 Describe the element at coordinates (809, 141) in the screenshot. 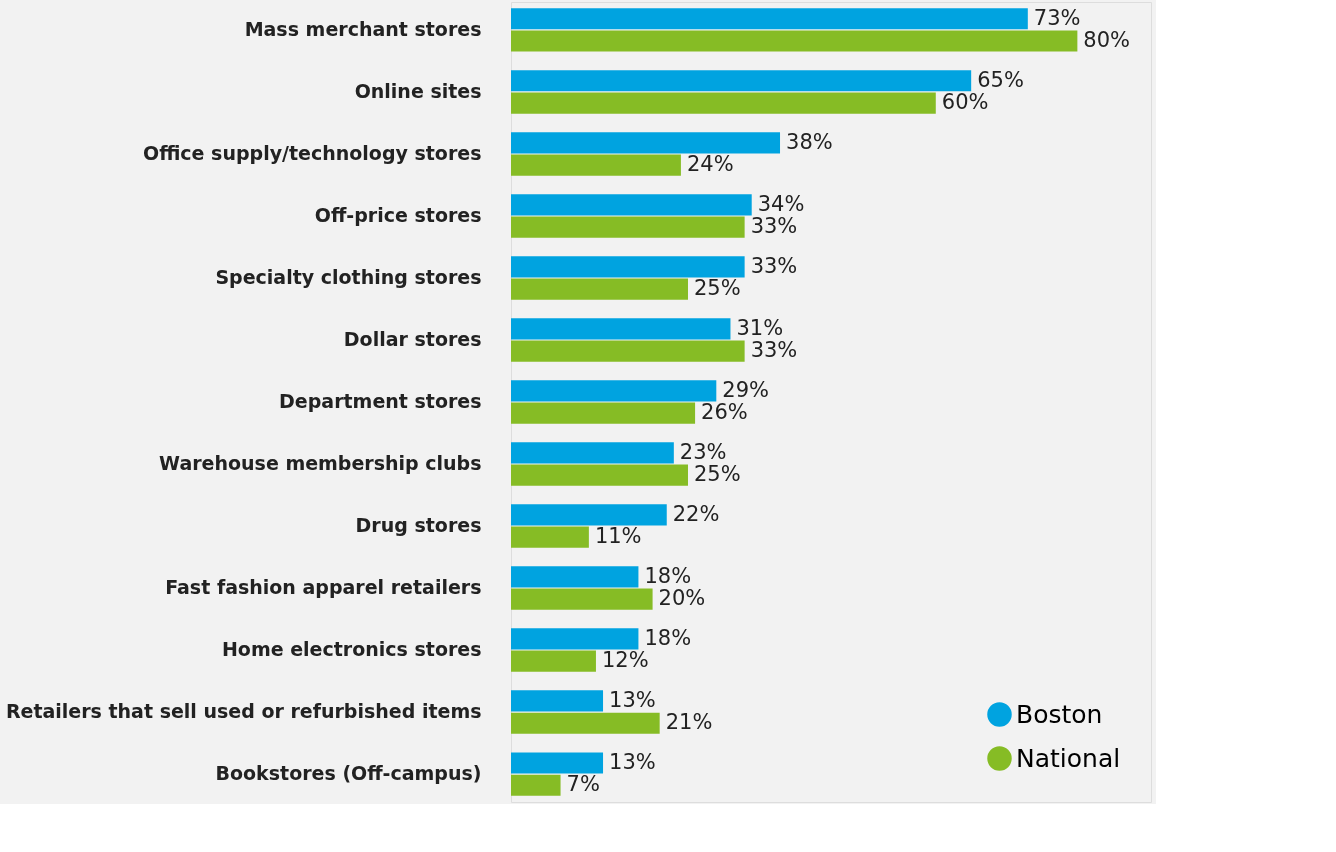

I see `data-label: 38%` at that location.